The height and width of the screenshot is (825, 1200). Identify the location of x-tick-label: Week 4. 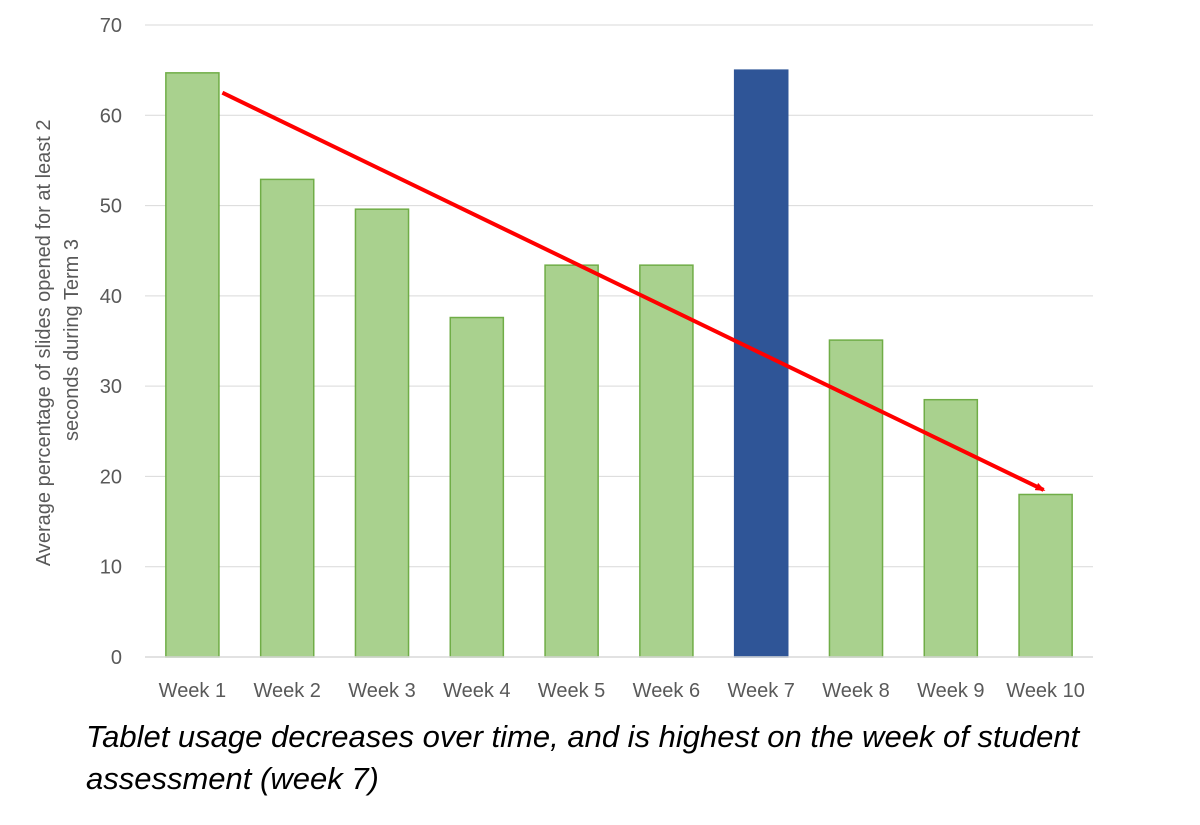
(476, 691).